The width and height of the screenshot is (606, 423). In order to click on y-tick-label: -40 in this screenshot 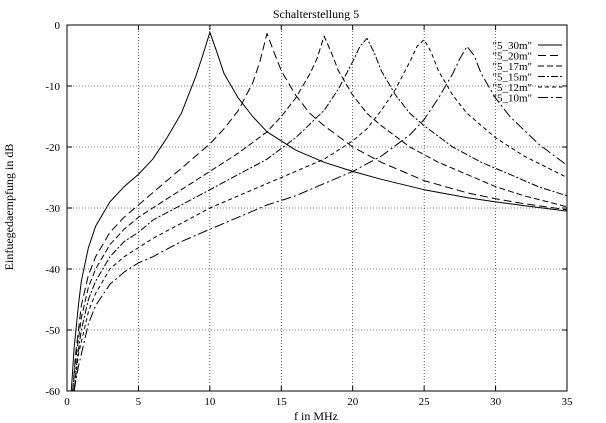, I will do `click(52, 270)`.